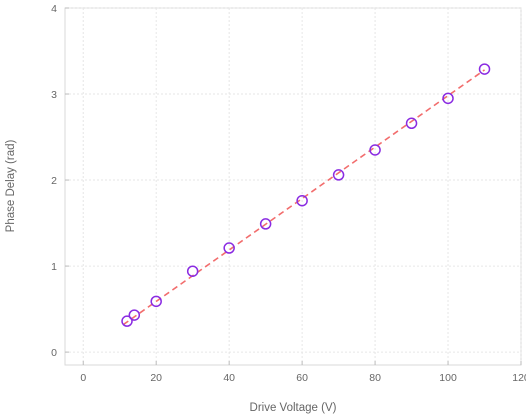 This screenshot has width=526, height=419. Describe the element at coordinates (54, 95) in the screenshot. I see `y-tick-label: 3` at that location.